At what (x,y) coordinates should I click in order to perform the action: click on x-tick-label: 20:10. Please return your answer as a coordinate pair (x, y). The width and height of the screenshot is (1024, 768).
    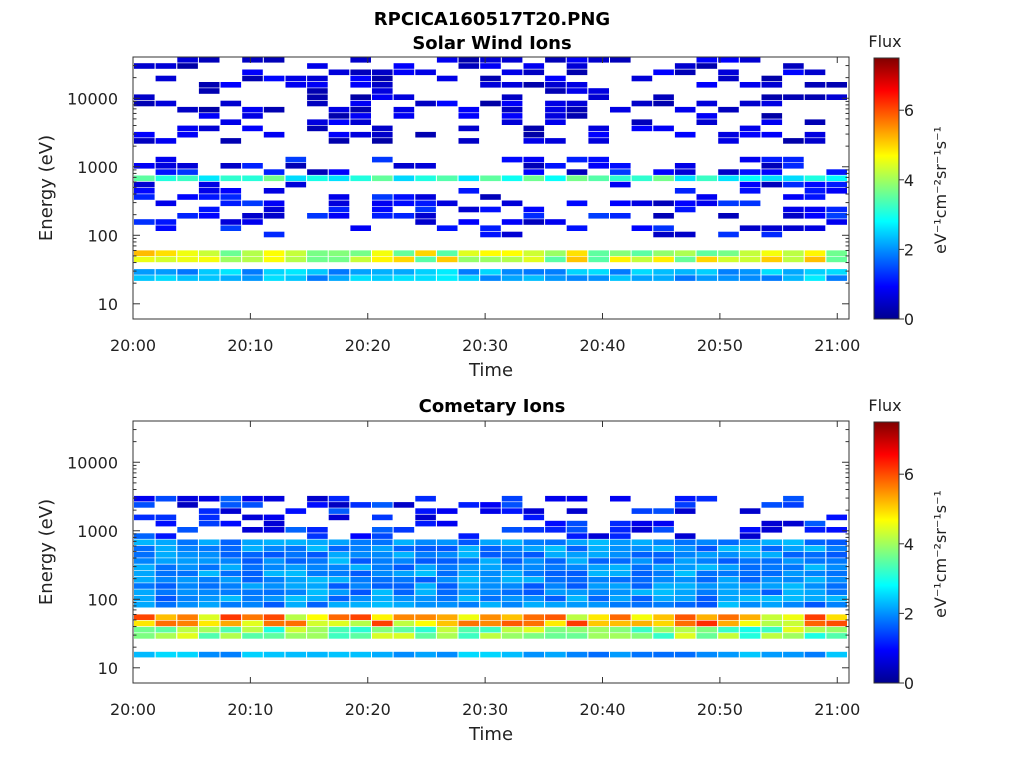
    Looking at the image, I should click on (250, 345).